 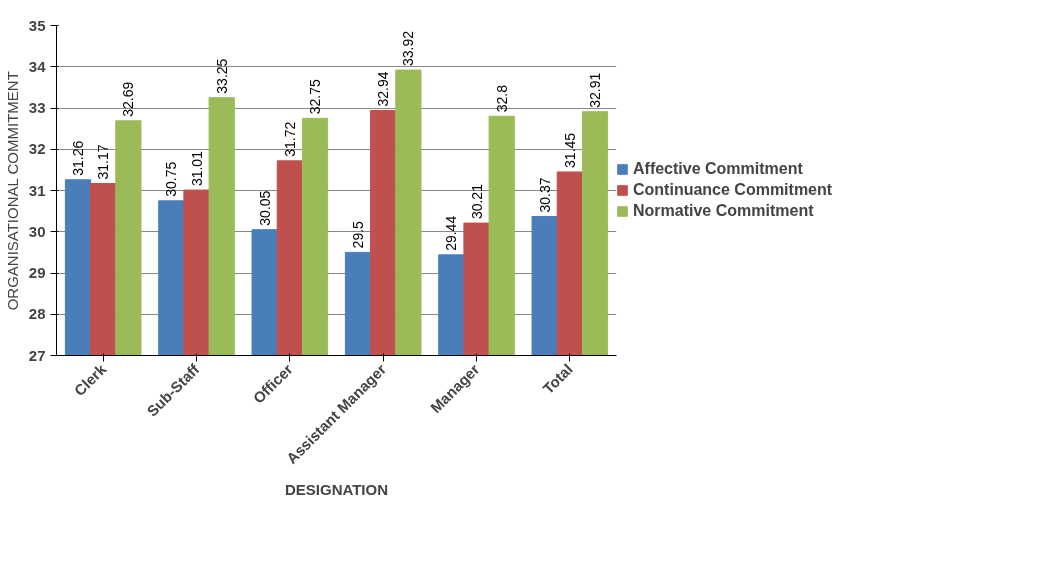 What do you see at coordinates (196, 168) in the screenshot?
I see `data-label: 31.01` at bounding box center [196, 168].